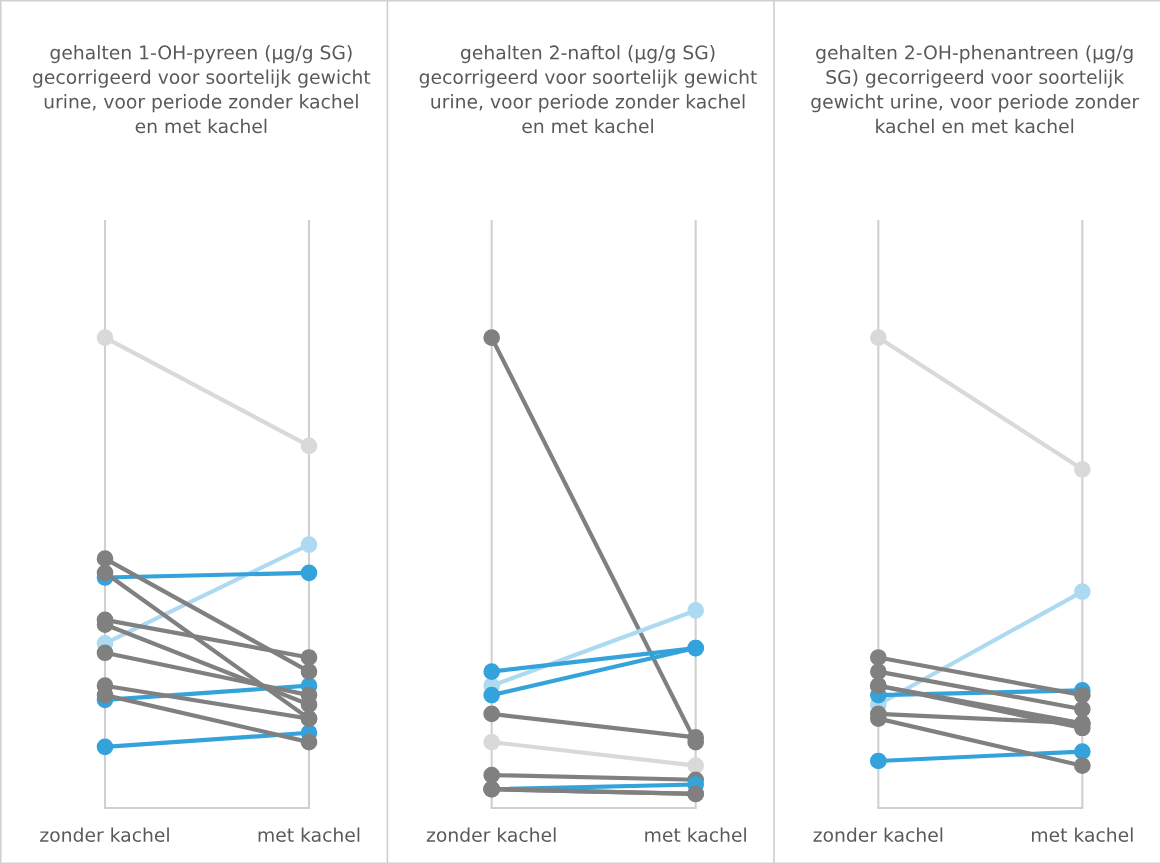  Describe the element at coordinates (975, 89) in the screenshot. I see `chart-title: gehalten 2-OH-phenantreen (µg/g SG) gecorrigeerd voor soortelijk gewicht urine, voor periode zonder kachel en met kachel` at that location.